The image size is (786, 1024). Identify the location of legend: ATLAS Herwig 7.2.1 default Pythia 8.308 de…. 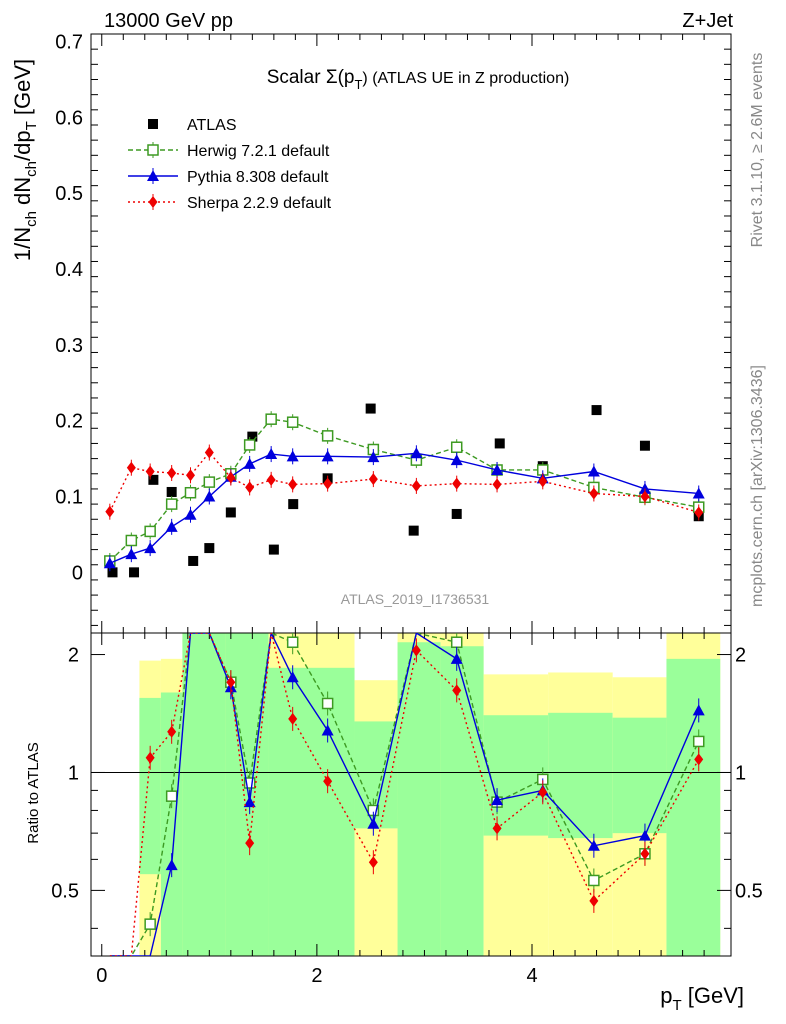
(230, 164).